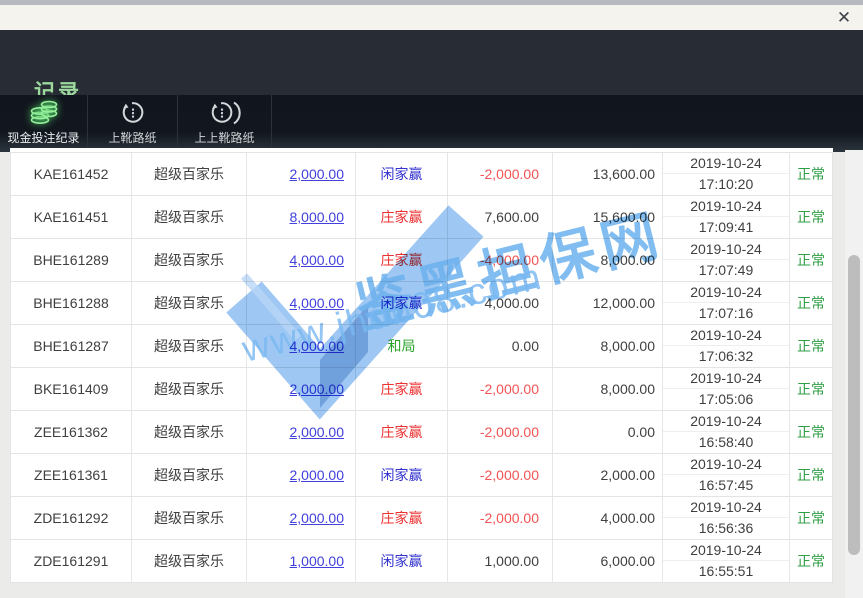 The width and height of the screenshot is (863, 598). I want to click on time-cell: 2019-10-24 17:06:32, so click(726, 346).